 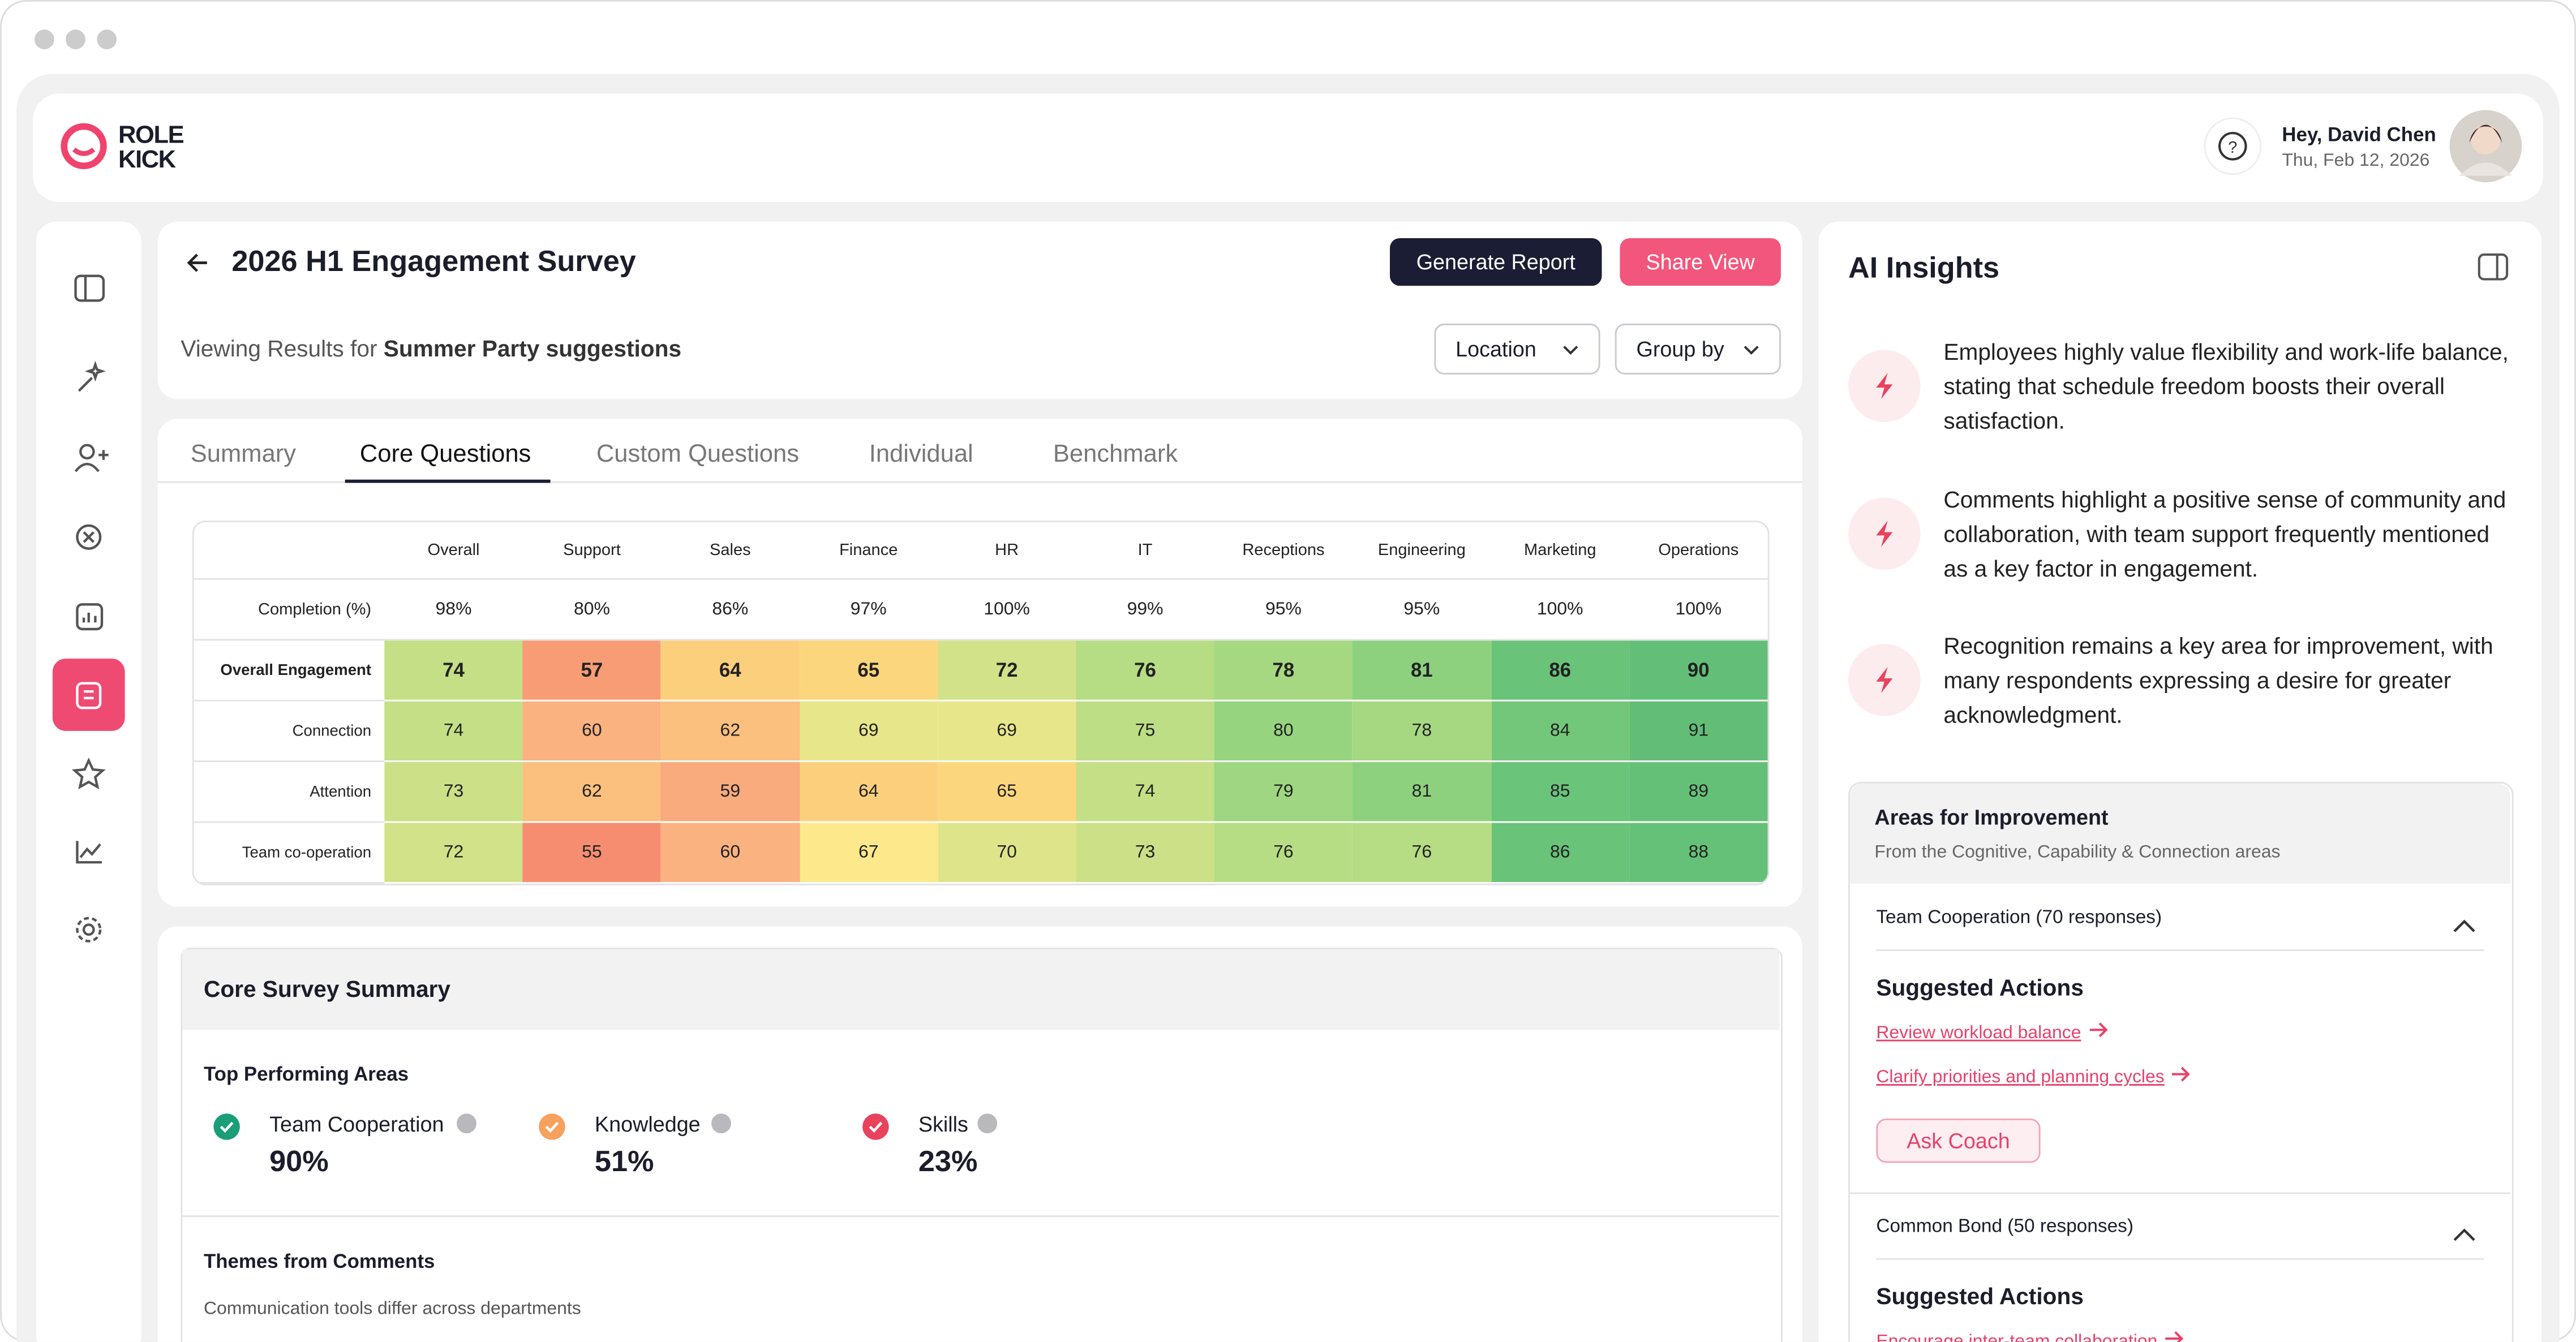 I want to click on panel-toggle, so click(x=2494, y=267).